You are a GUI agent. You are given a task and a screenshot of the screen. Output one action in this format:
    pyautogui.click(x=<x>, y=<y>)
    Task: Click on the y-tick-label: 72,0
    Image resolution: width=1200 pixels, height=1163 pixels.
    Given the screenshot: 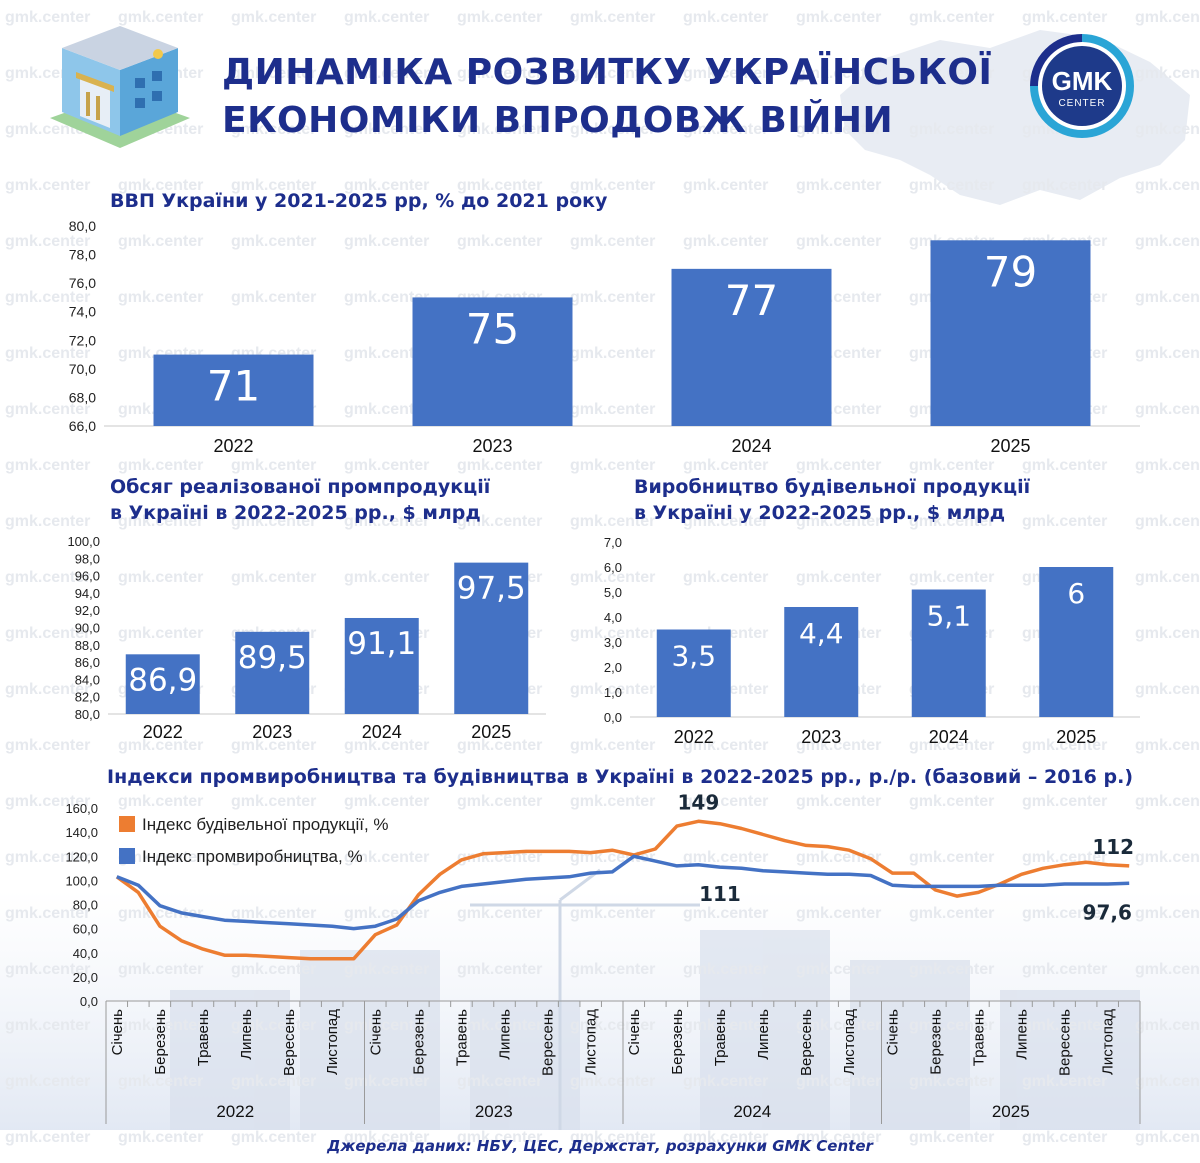 What is the action you would take?
    pyautogui.click(x=82, y=340)
    